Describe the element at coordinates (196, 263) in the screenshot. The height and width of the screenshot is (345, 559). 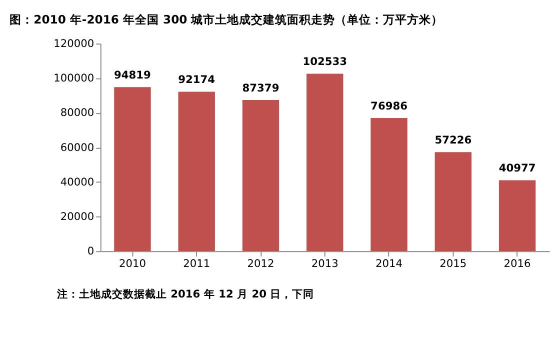
I see `x-tick-label: 2011` at that location.